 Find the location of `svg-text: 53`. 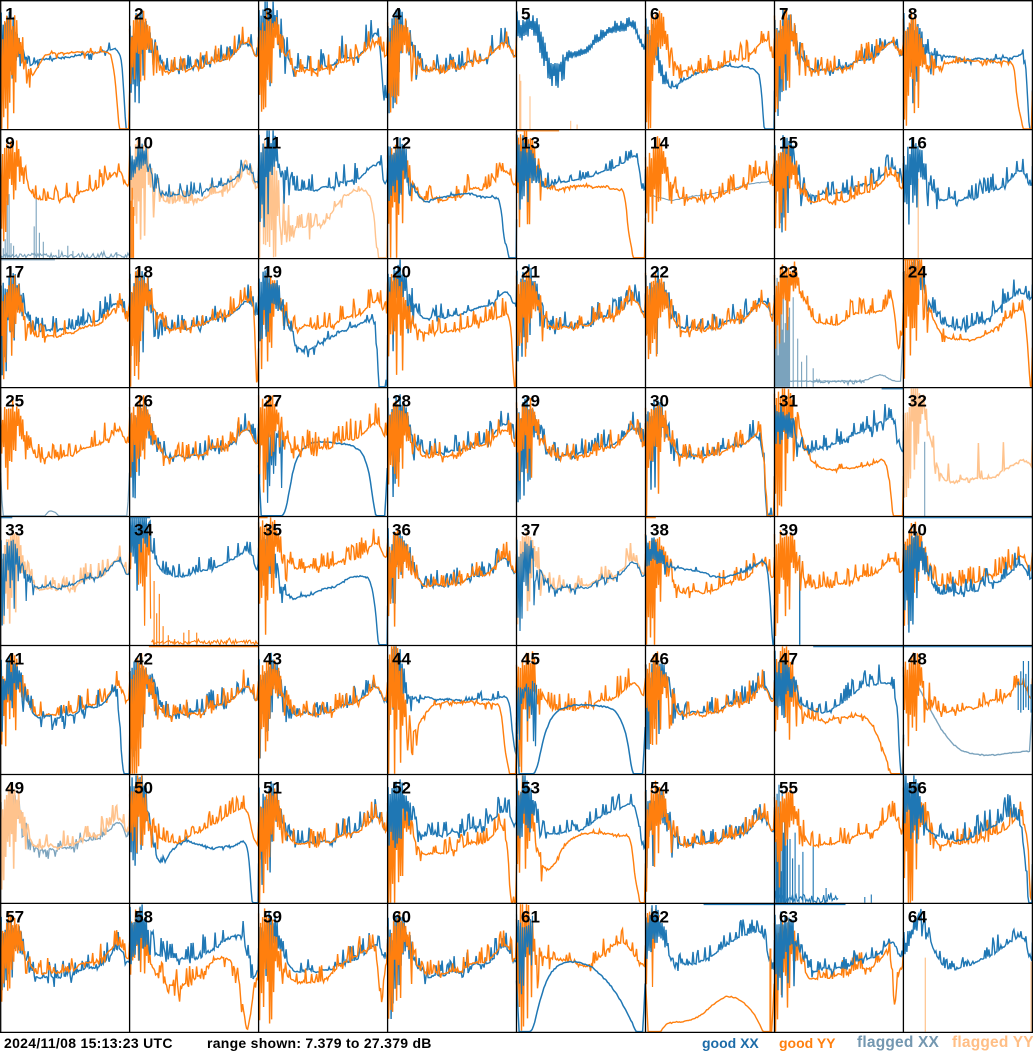

svg-text: 53 is located at coordinates (530, 788).